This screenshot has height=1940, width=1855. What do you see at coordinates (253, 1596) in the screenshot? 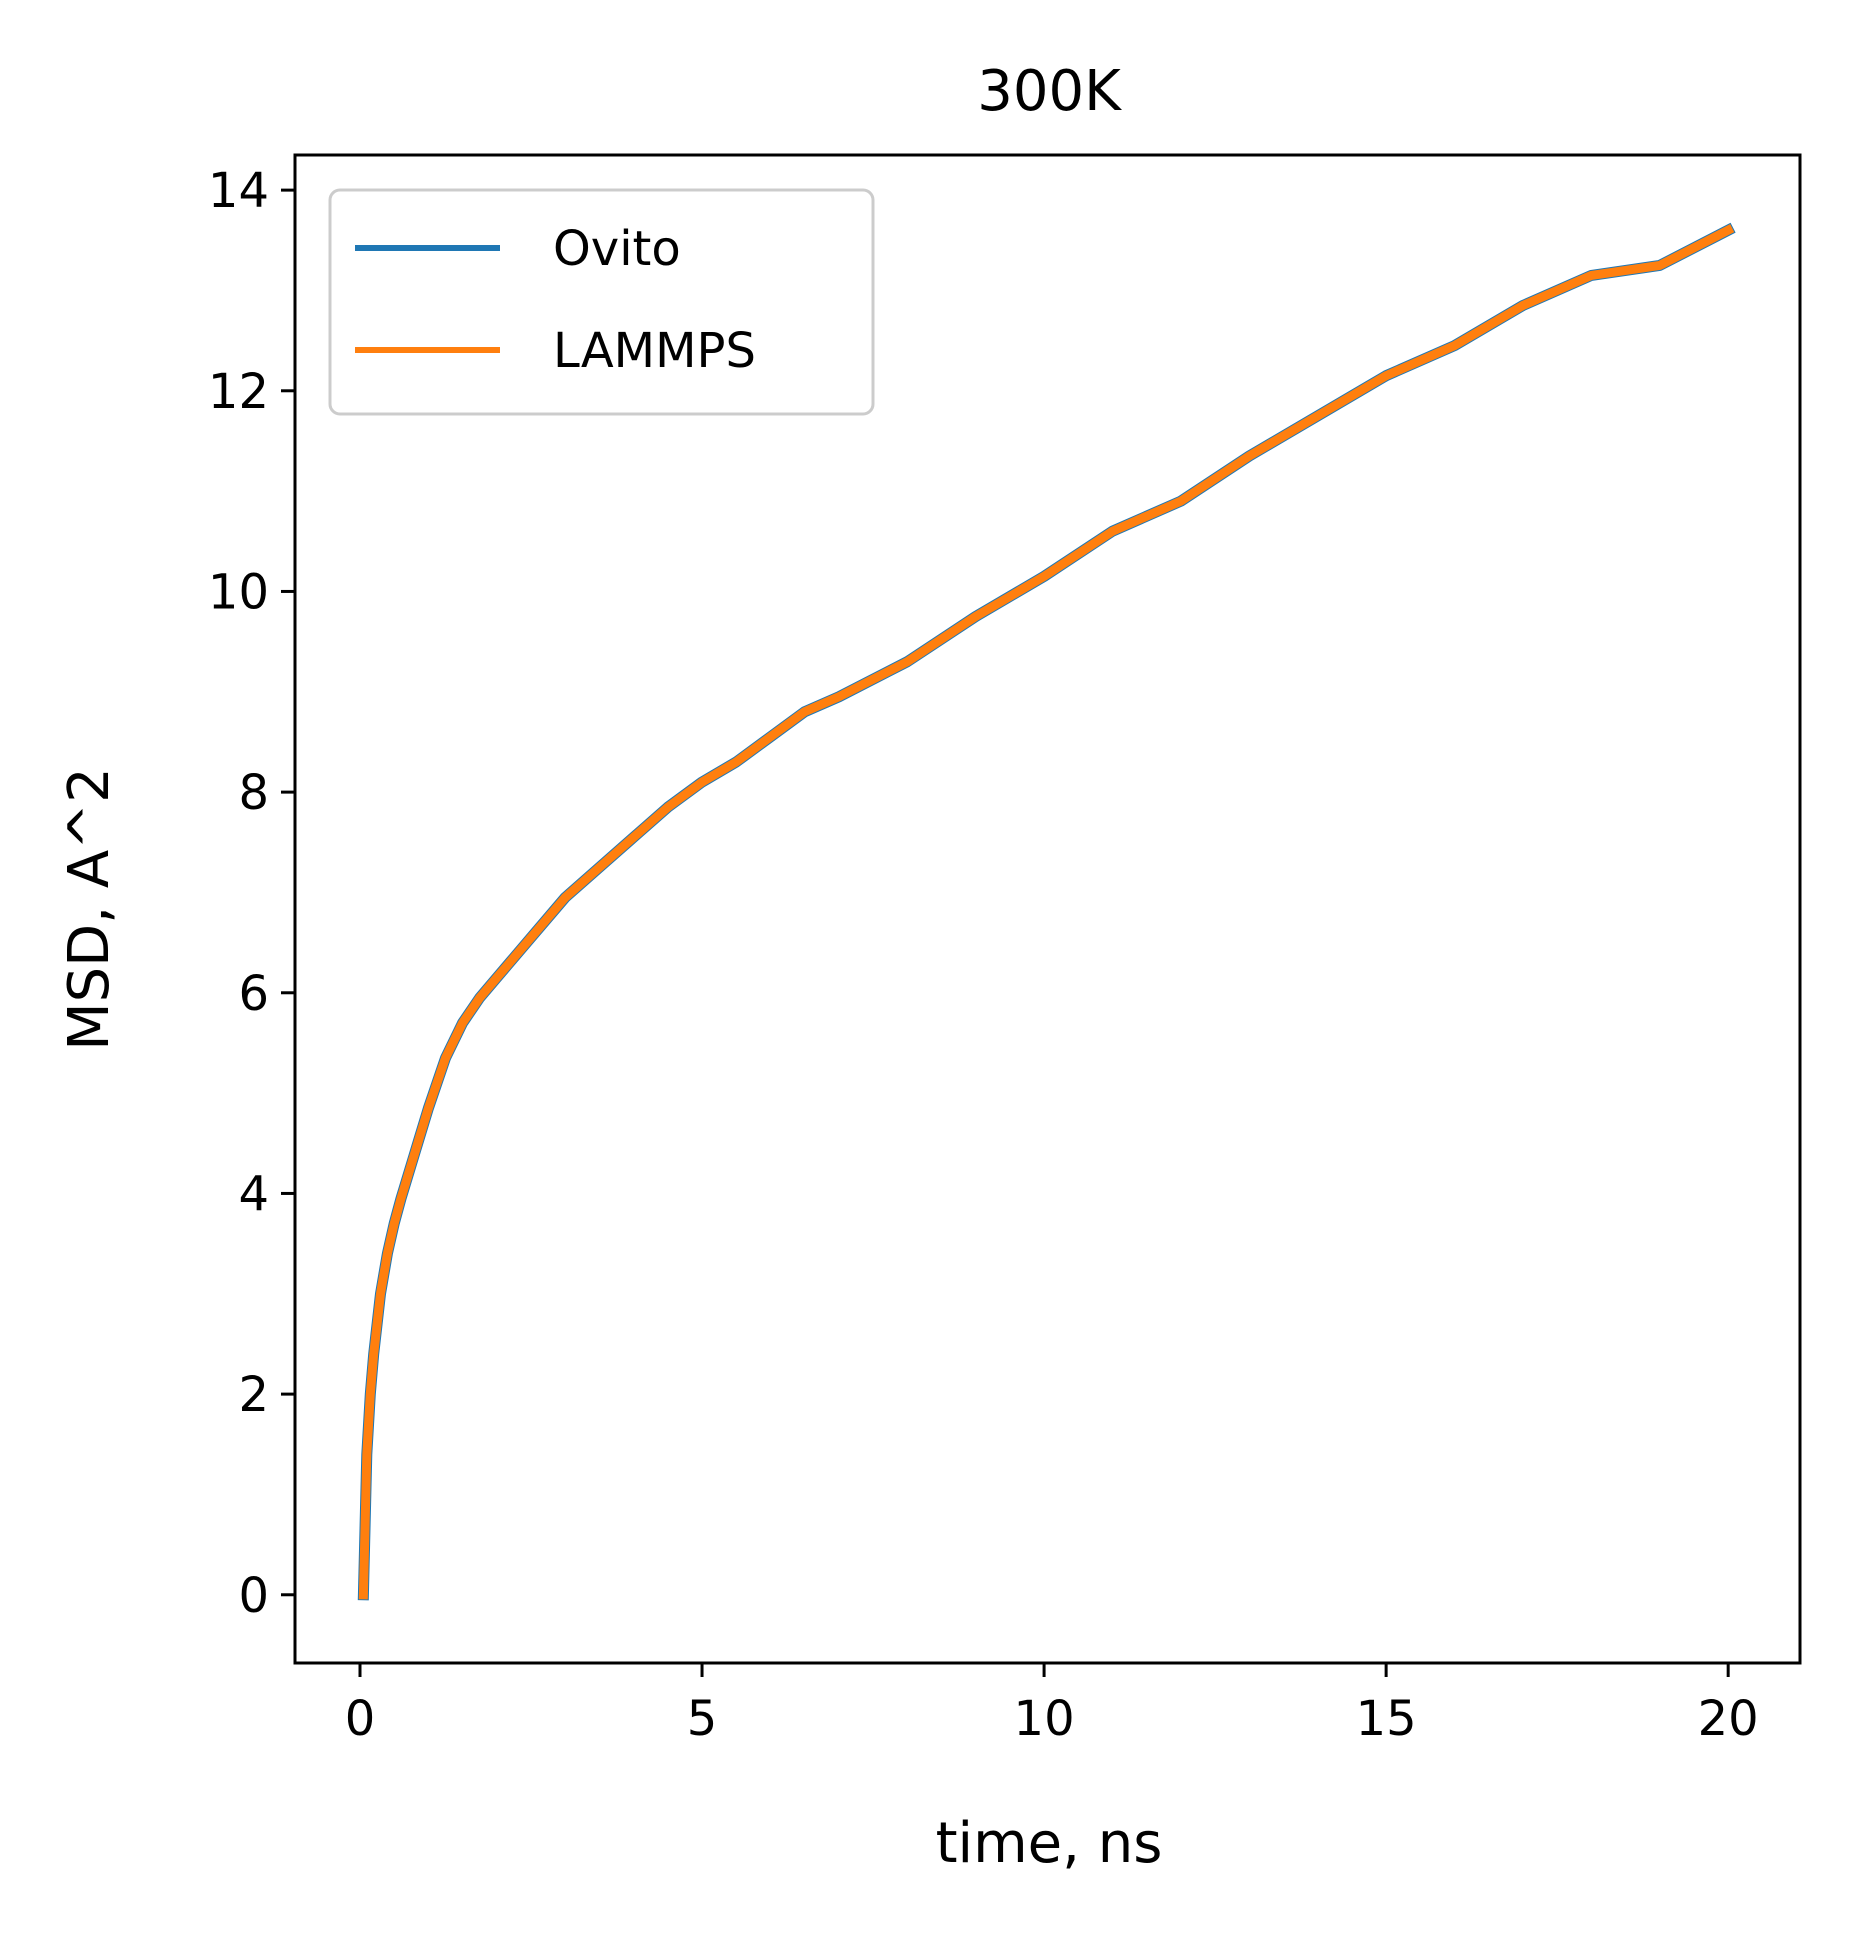
I see `y-tick-label: 0` at bounding box center [253, 1596].